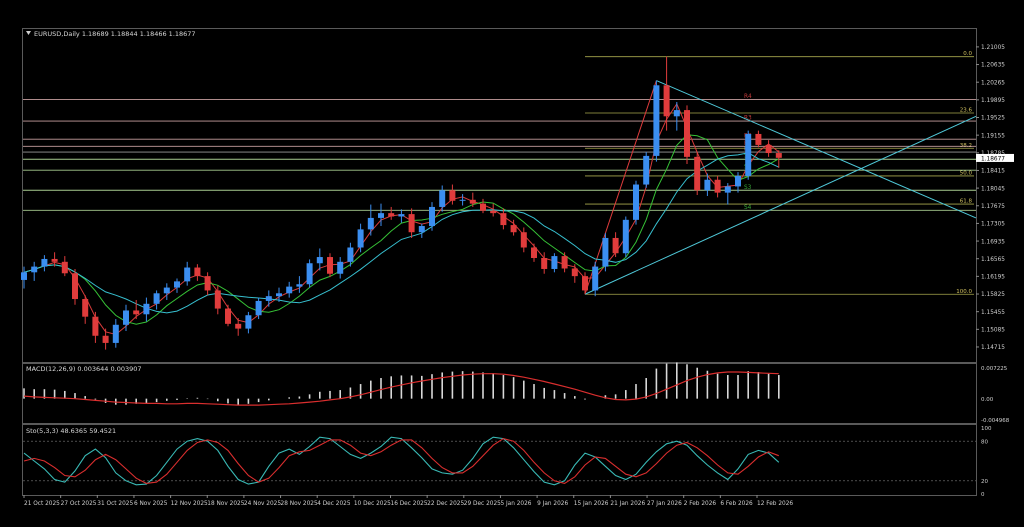 Image resolution: width=1024 pixels, height=527 pixels. What do you see at coordinates (591, 504) in the screenshot?
I see `date-axis-label: 15 Jan 2026` at bounding box center [591, 504].